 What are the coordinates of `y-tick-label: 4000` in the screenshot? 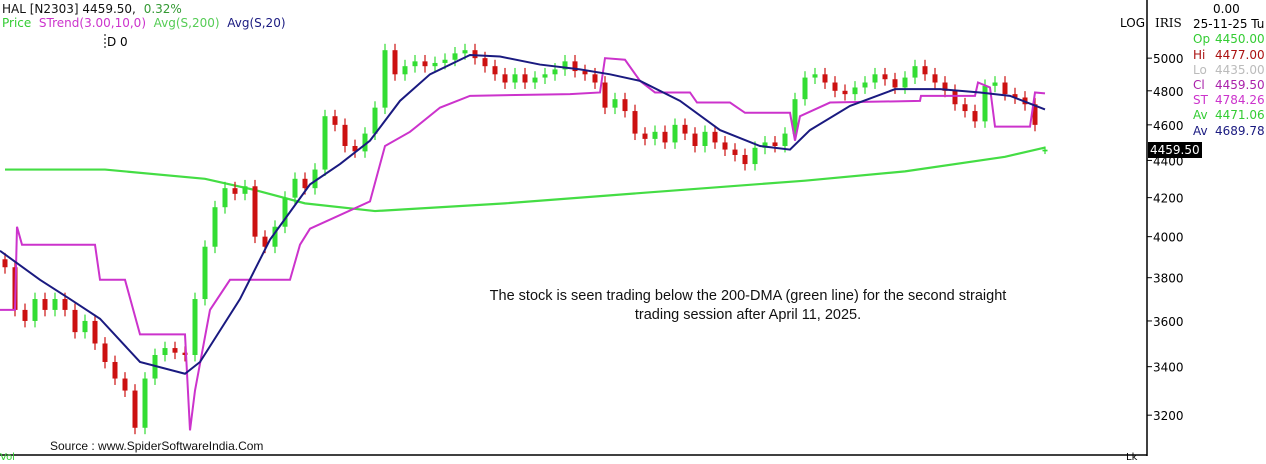 It's located at (1168, 238).